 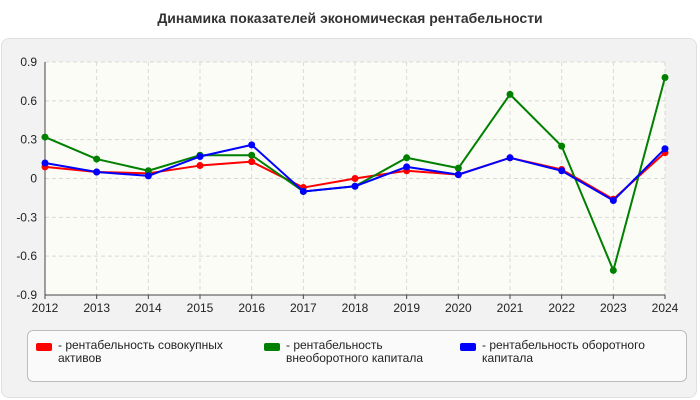 What do you see at coordinates (458, 308) in the screenshot?
I see `x-tick-label: 2020` at bounding box center [458, 308].